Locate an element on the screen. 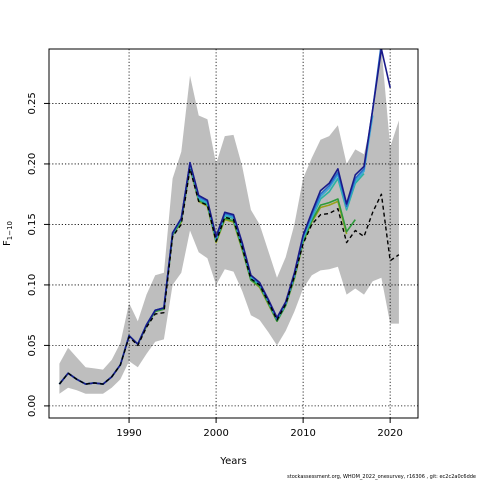 Image resolution: width=480 pixels, height=480 pixels. x-tick-label: 2020 is located at coordinates (389, 433).